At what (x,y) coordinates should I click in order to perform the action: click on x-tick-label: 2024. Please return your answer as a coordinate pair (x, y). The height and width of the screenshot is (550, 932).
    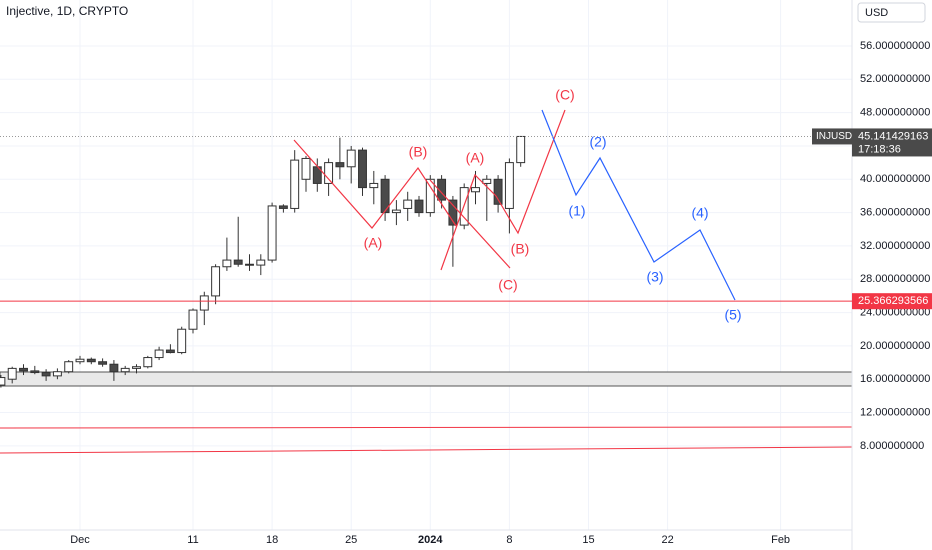
    Looking at the image, I should click on (430, 540).